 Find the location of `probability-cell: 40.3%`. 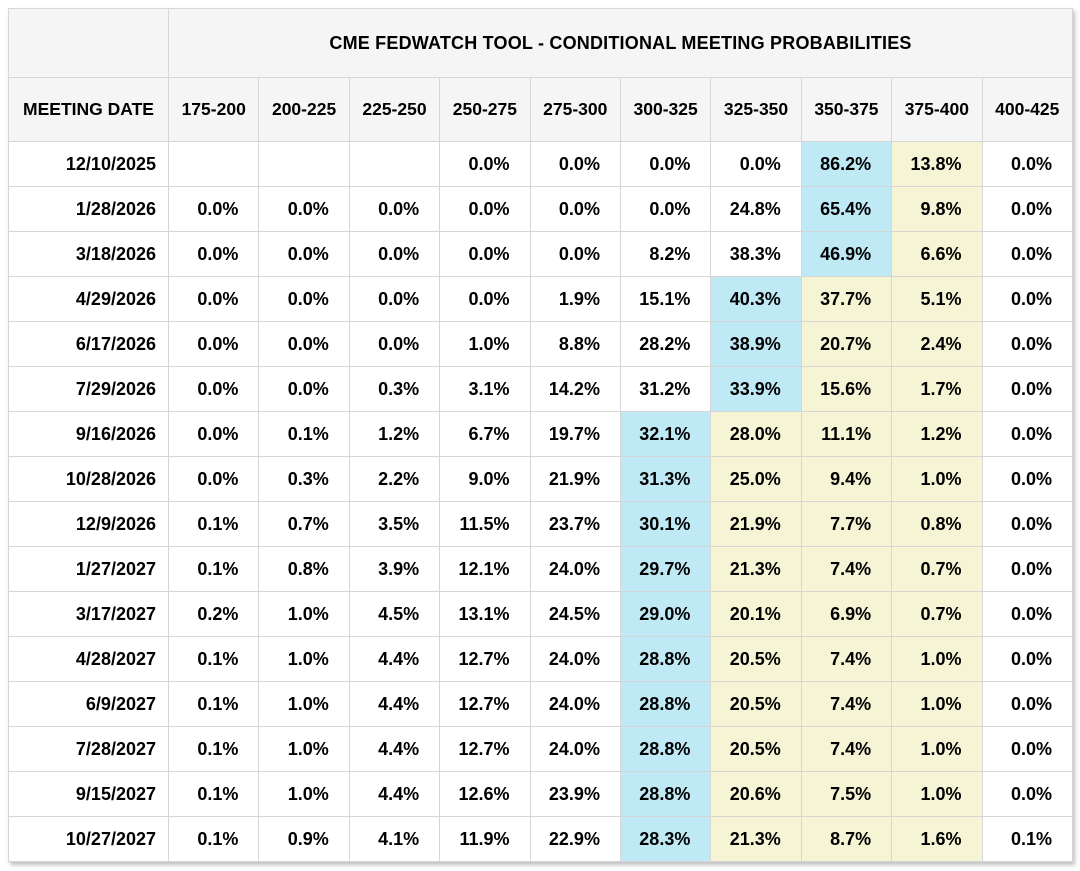

probability-cell: 40.3% is located at coordinates (756, 299).